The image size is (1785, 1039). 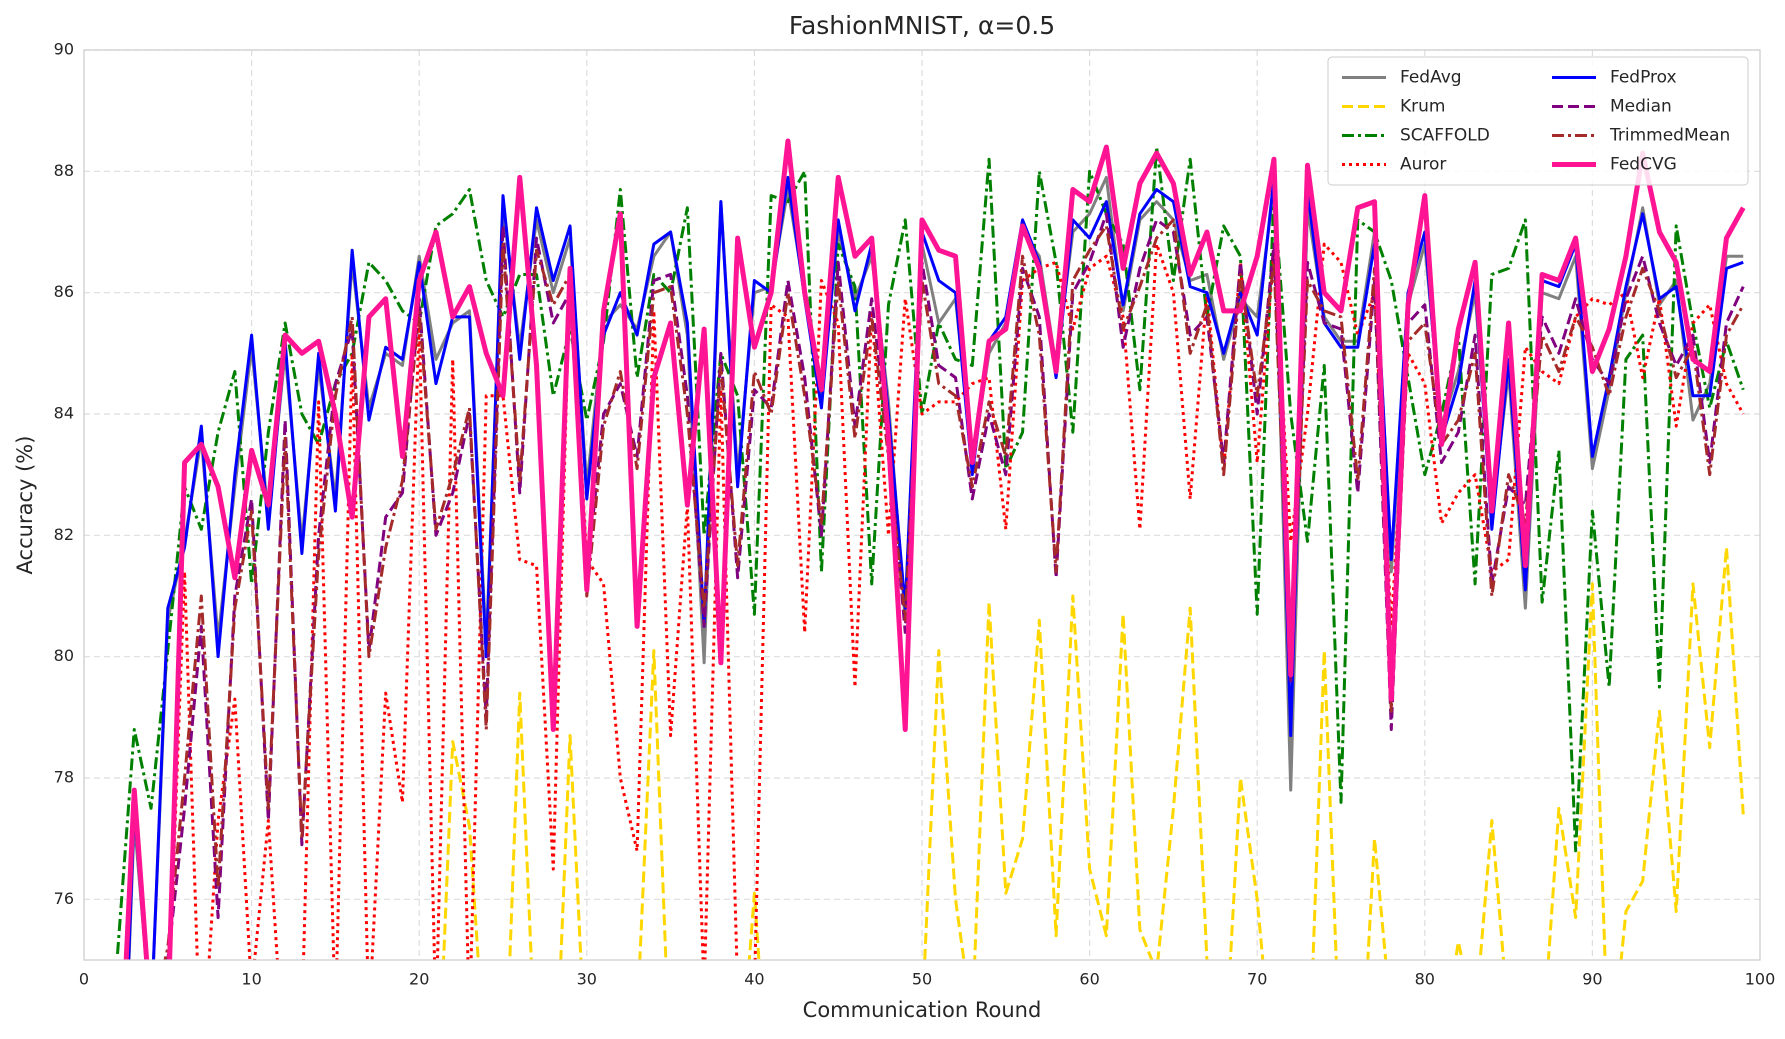 What do you see at coordinates (1431, 78) in the screenshot?
I see `legend-label: FedAvg` at bounding box center [1431, 78].